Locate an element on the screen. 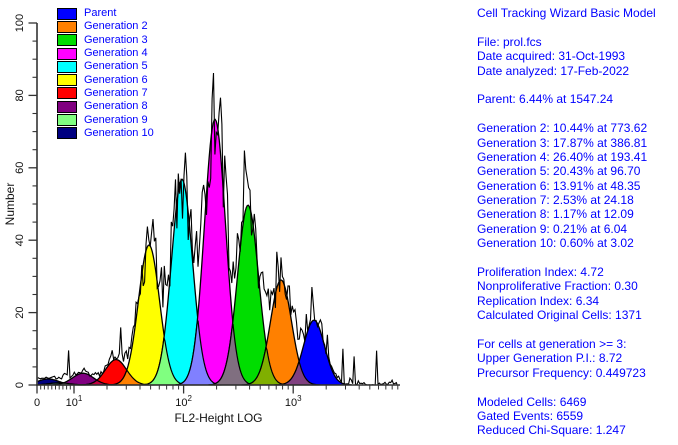 The width and height of the screenshot is (678, 445). stats-line: Generation 8: 1.17% at 12.09 is located at coordinates (555, 214).